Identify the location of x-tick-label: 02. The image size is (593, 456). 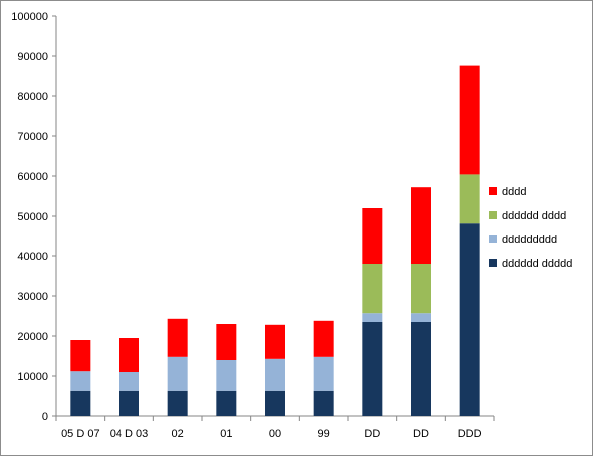
(178, 434).